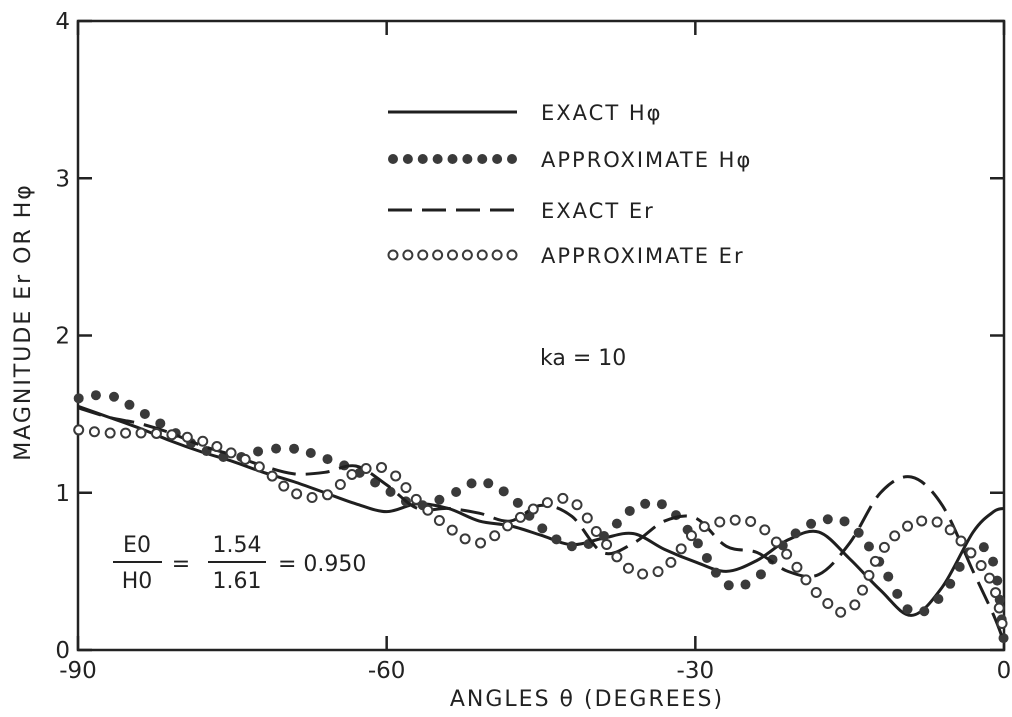 This screenshot has width=1012, height=717. Describe the element at coordinates (237, 581) in the screenshot. I see `ratio-right-denominator: 1.61` at that location.